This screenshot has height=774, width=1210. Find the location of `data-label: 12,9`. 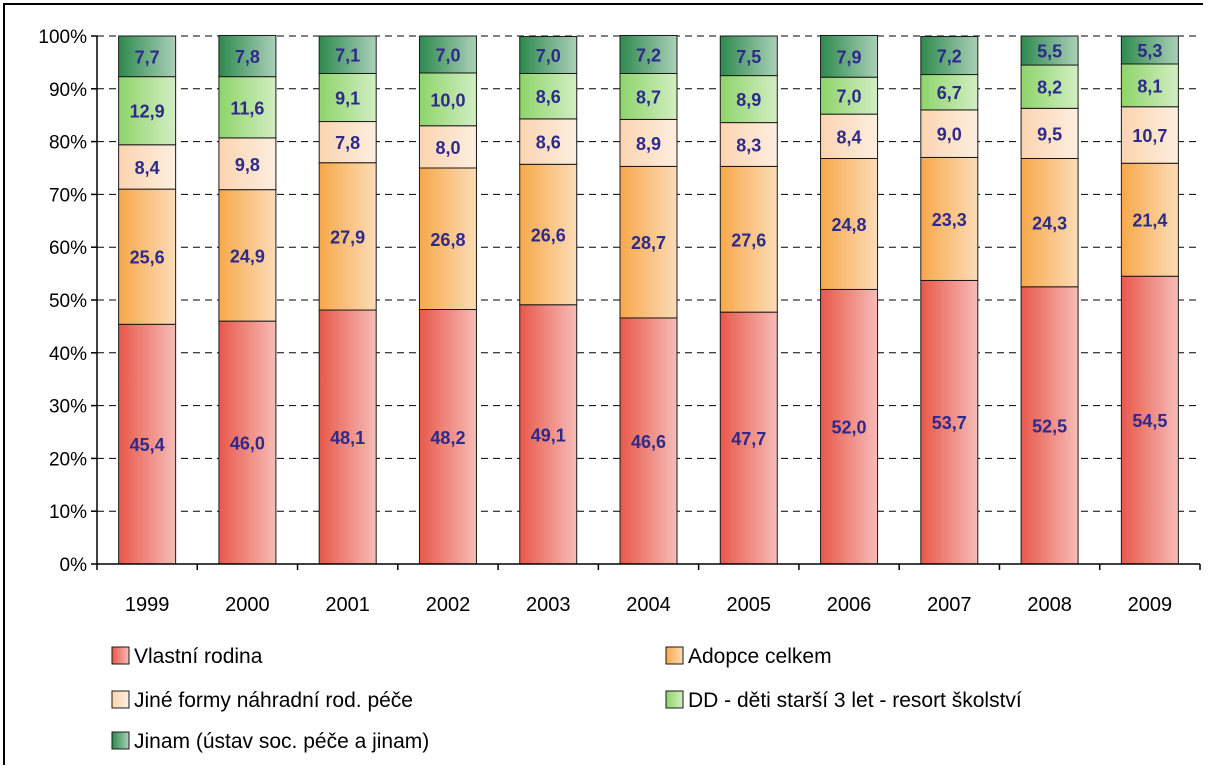

data-label: 12,9 is located at coordinates (147, 112).